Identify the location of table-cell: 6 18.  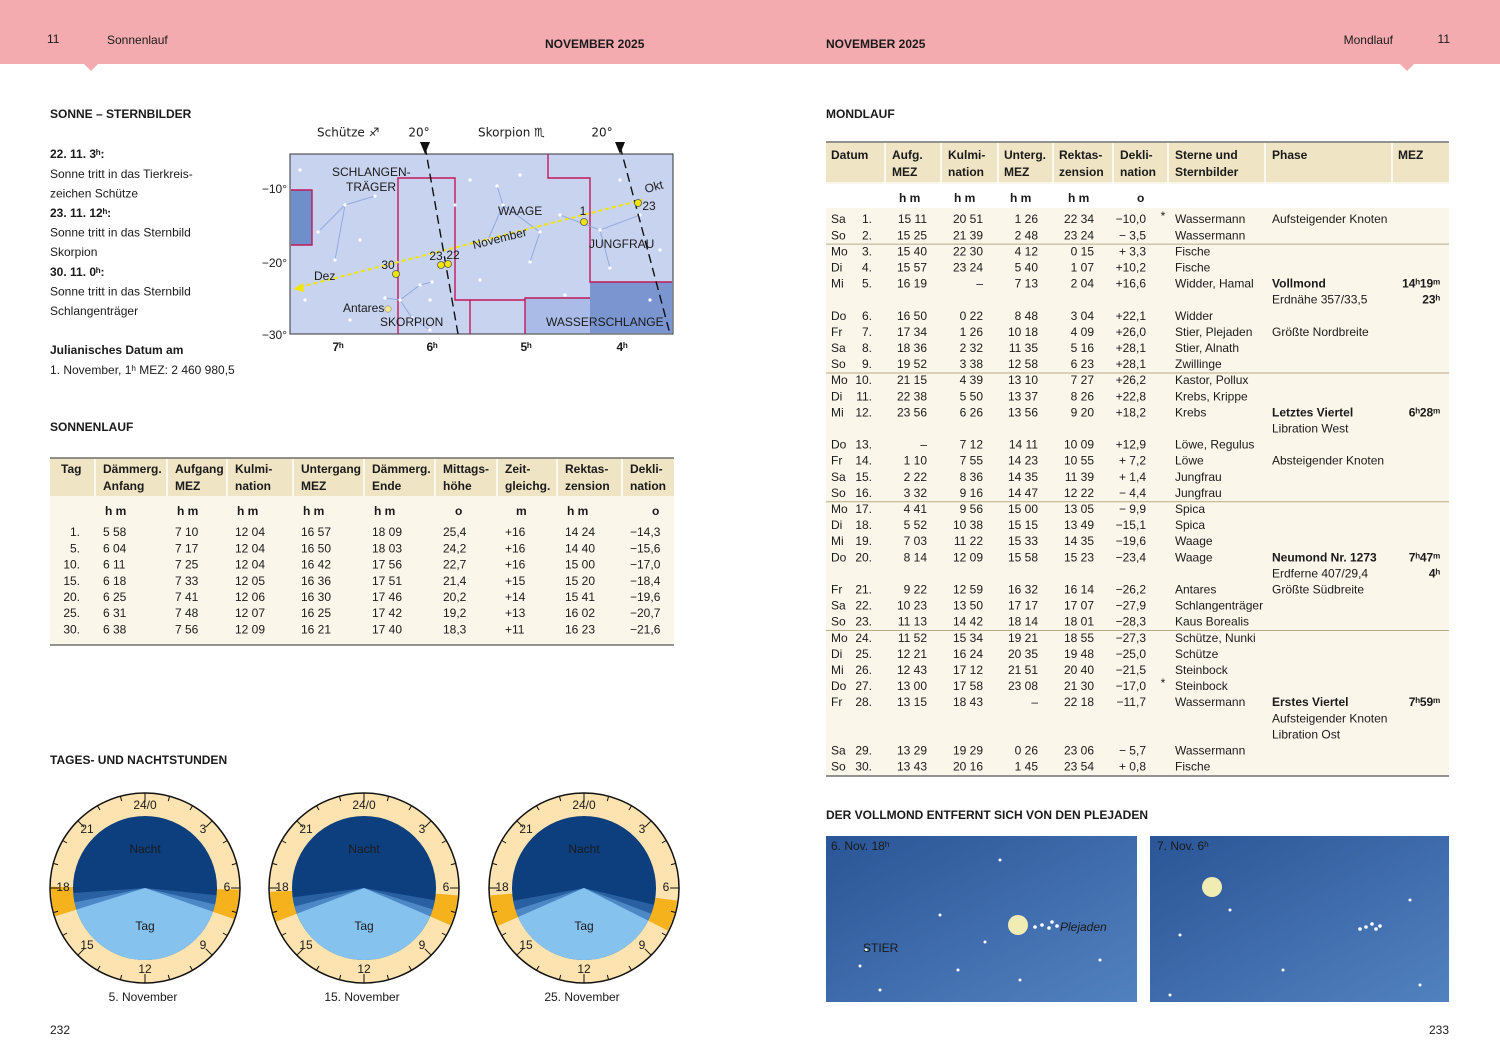
(115, 581).